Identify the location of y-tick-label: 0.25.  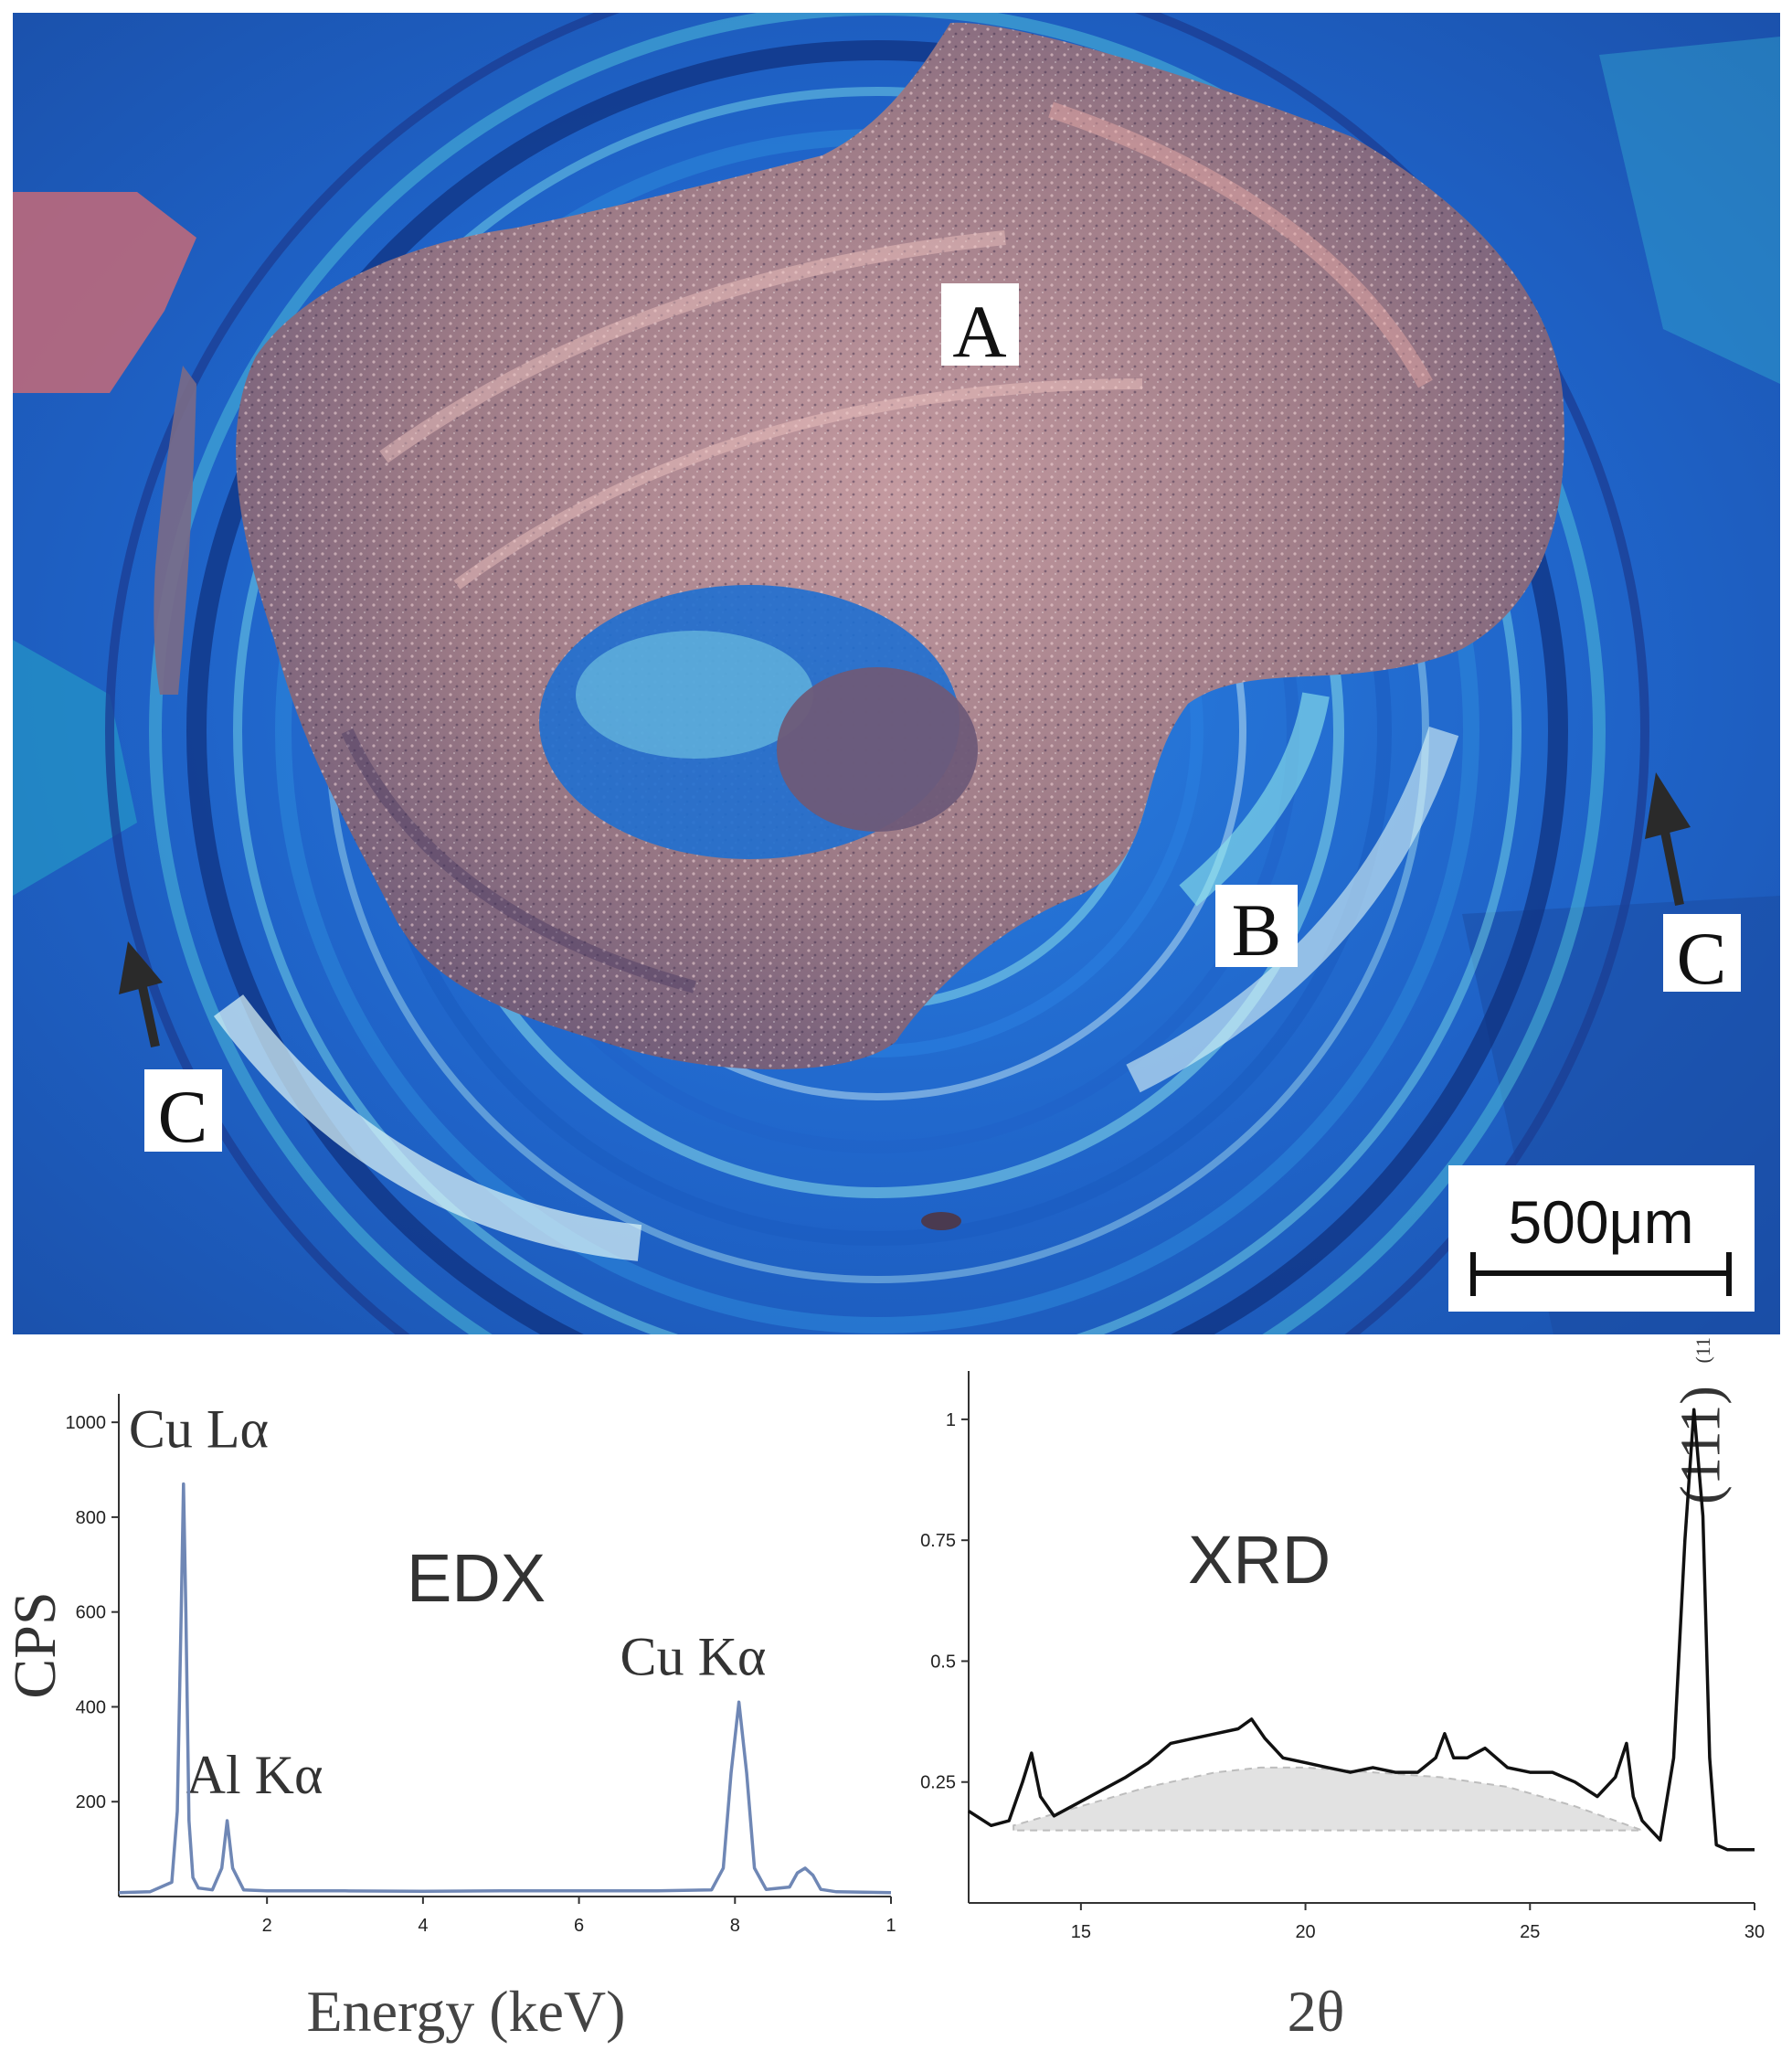
(938, 1783).